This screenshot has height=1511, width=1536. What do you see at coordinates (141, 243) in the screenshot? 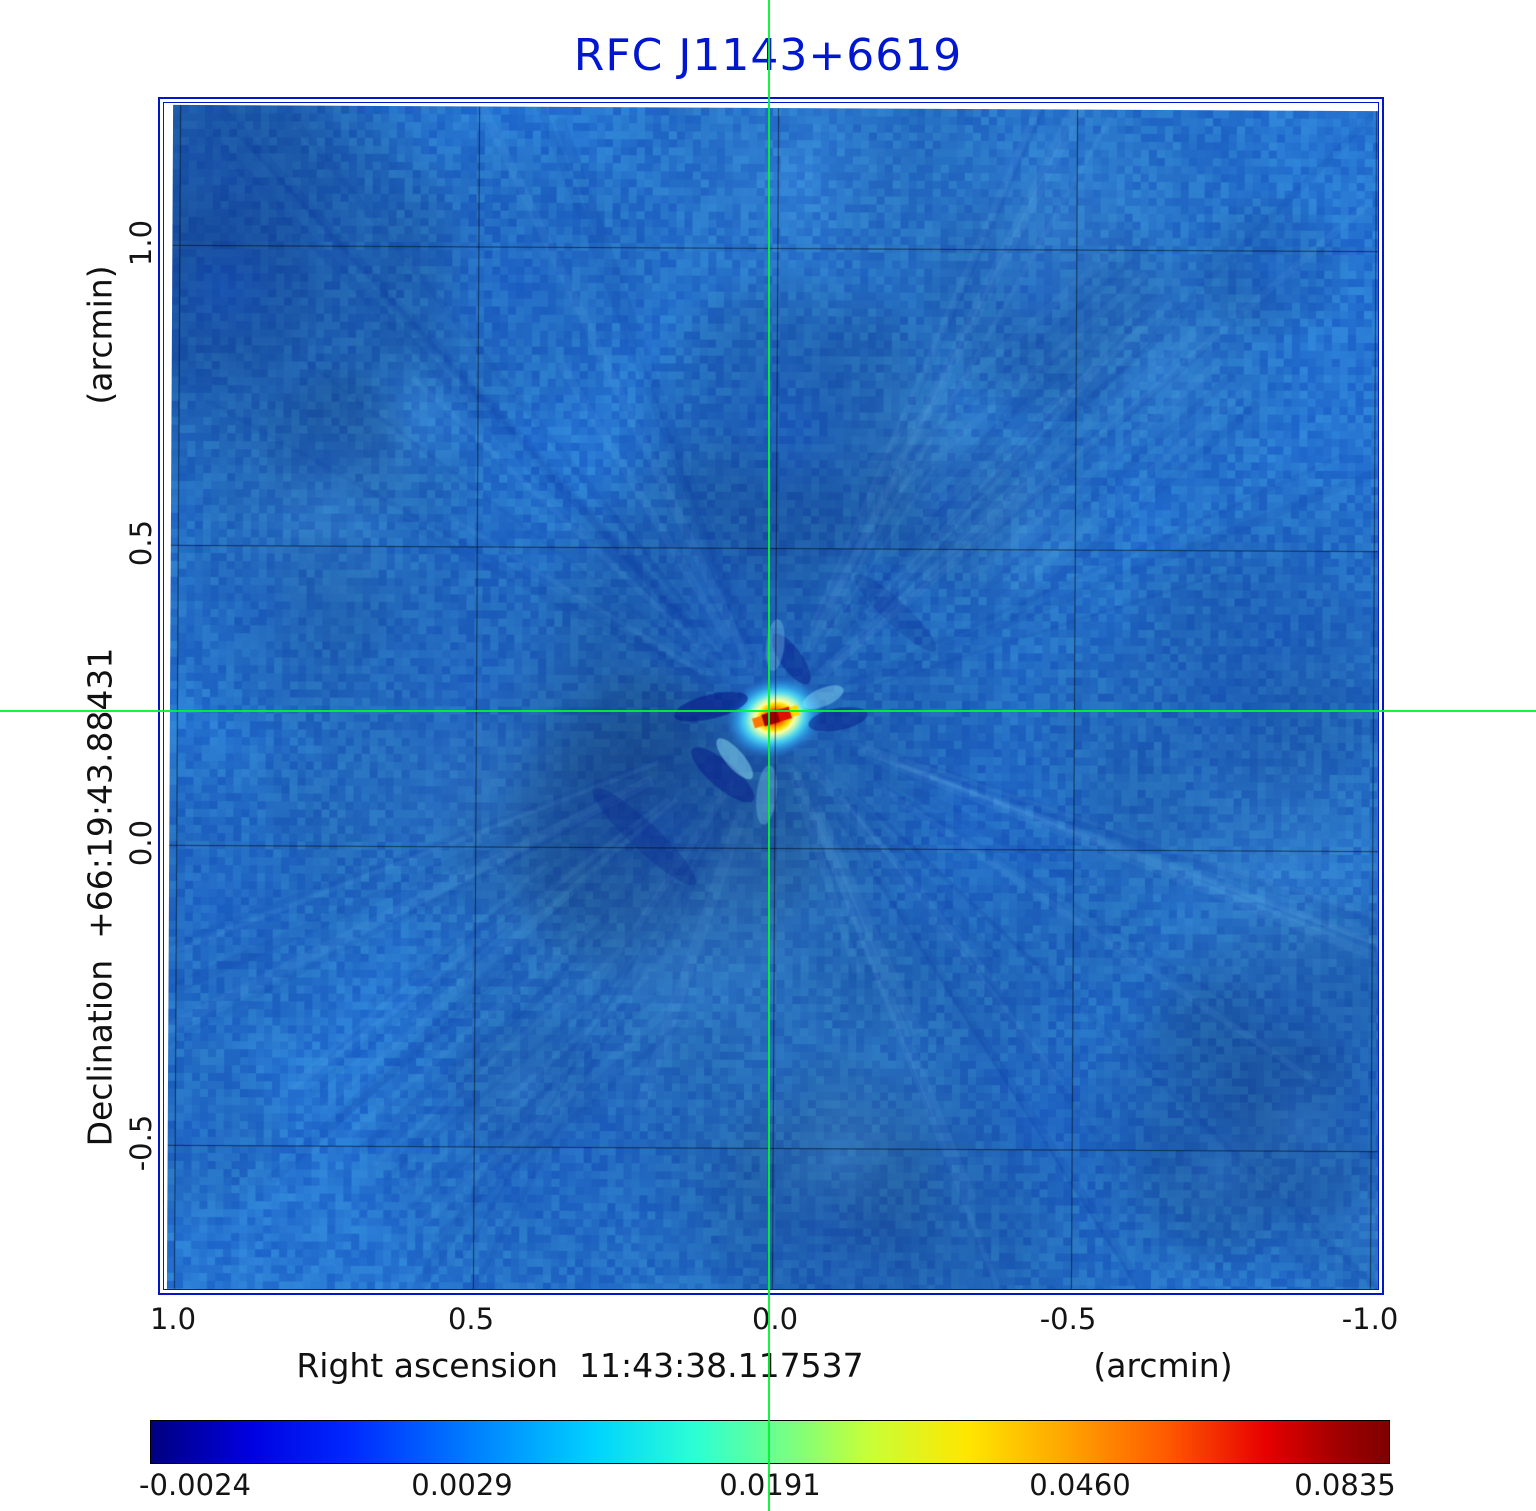
I see `y-tick-label: 1.0` at bounding box center [141, 243].